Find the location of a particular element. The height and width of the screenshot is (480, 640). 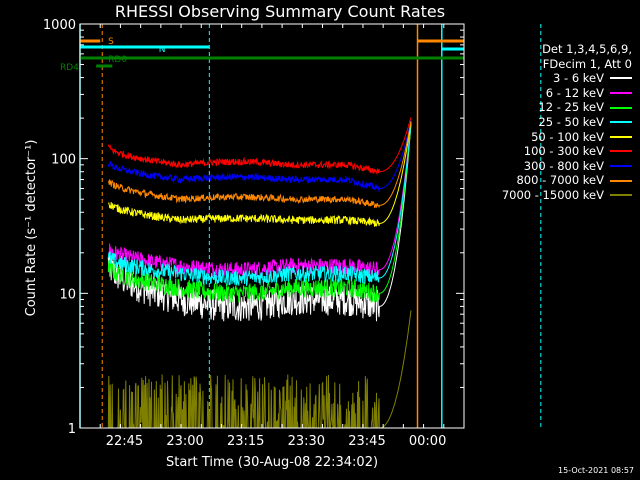

annotation-label-0: S is located at coordinates (111, 42).